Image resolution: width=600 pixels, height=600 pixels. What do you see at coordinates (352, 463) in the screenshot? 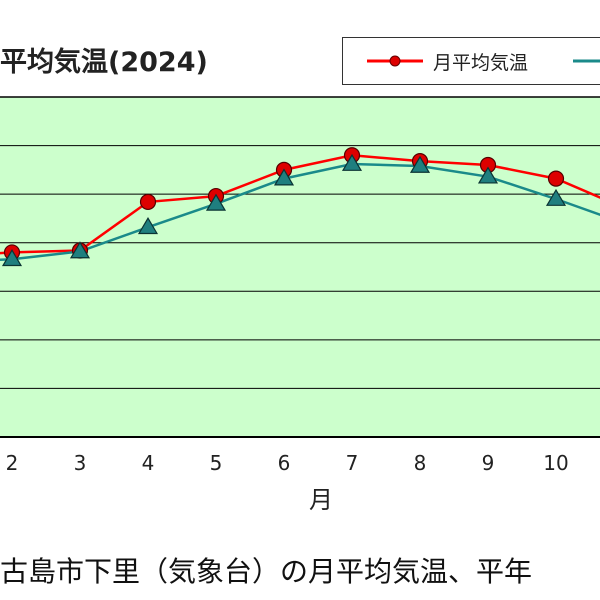
I see `x-tick-label-7: 7` at bounding box center [352, 463].